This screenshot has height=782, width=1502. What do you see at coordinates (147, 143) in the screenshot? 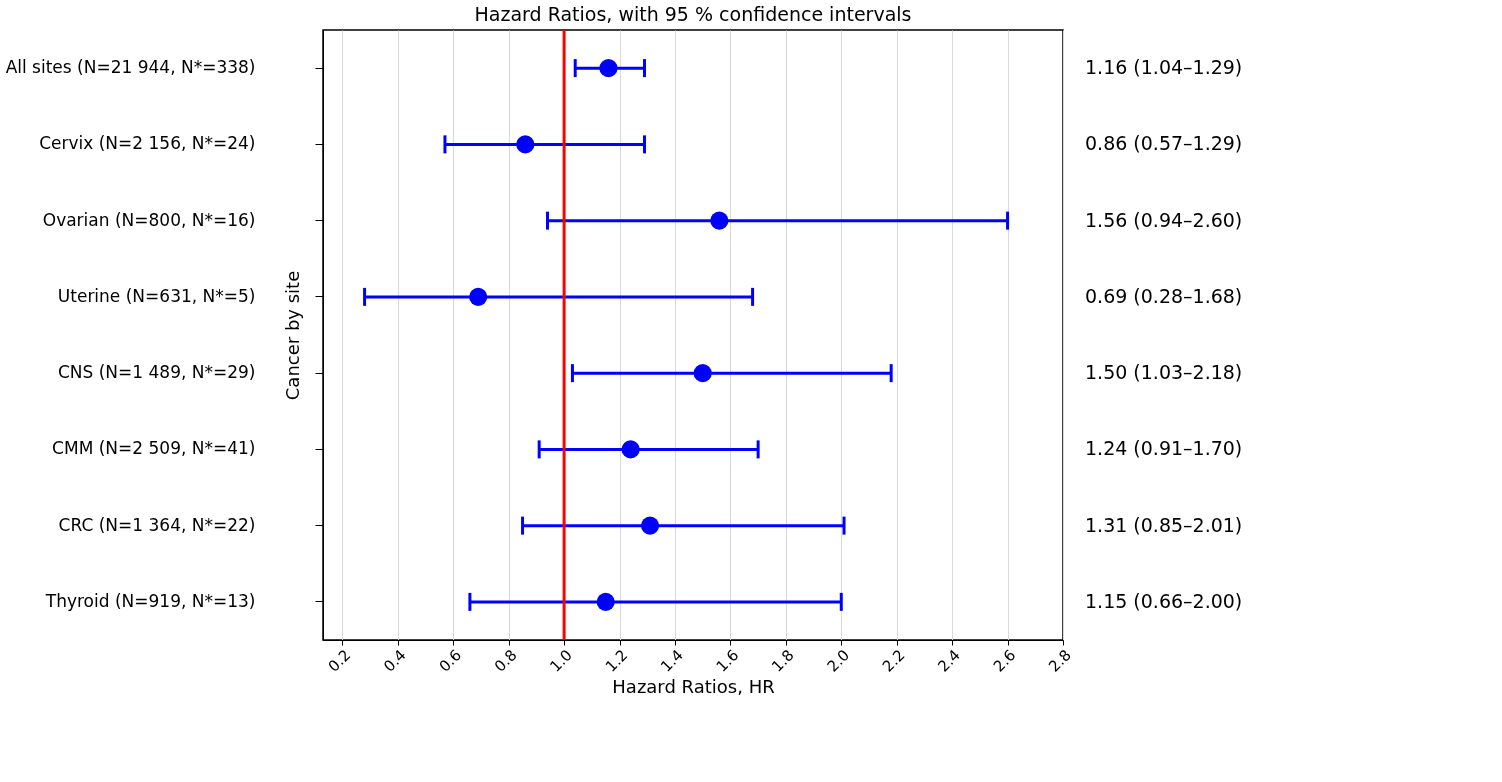
I see `y-tick-label: Cervix (N=2 156, N*=24)` at bounding box center [147, 143].